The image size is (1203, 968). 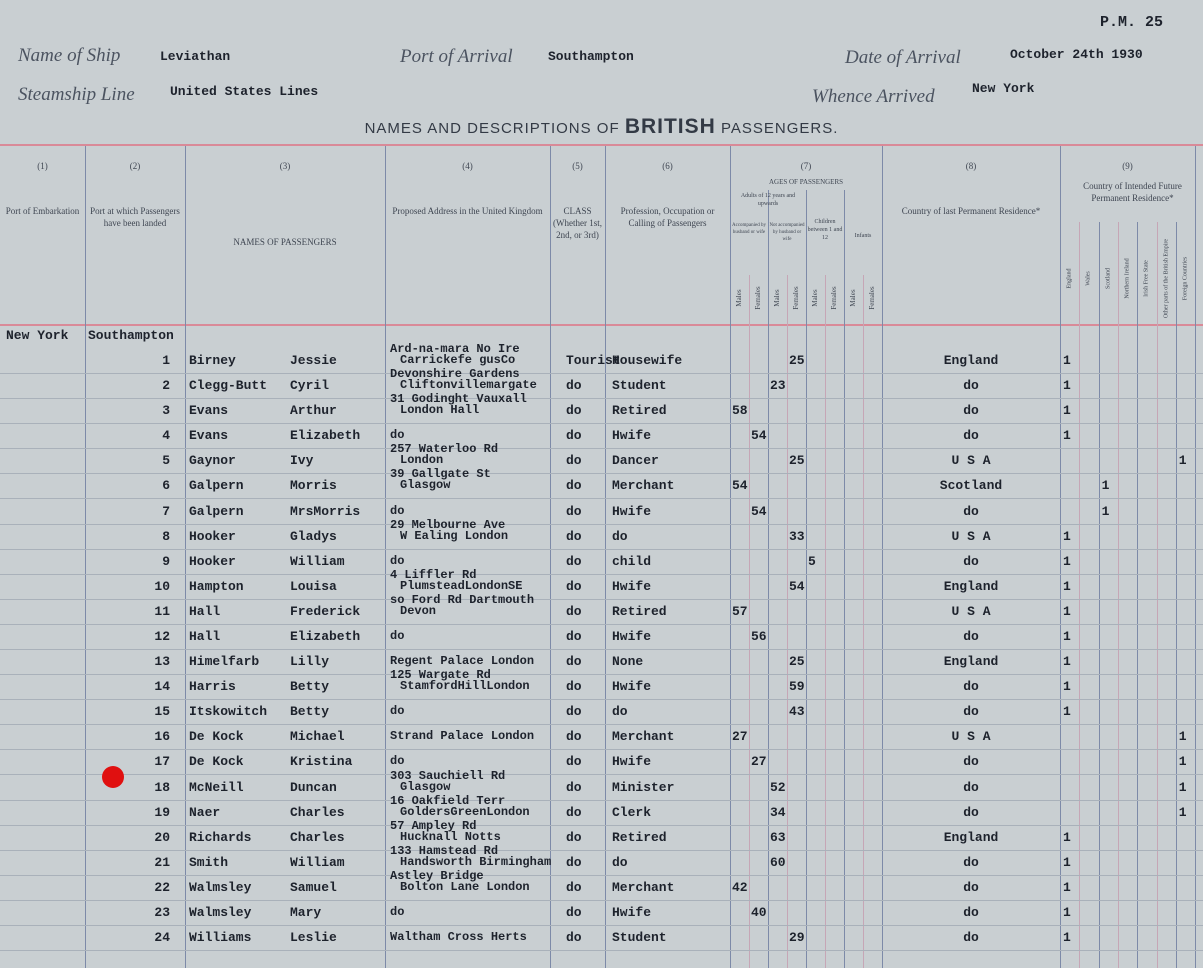 What do you see at coordinates (740, 410) in the screenshot?
I see `age: 58` at bounding box center [740, 410].